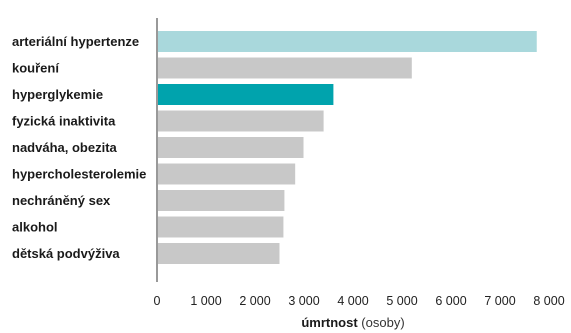 The height and width of the screenshot is (333, 571). Describe the element at coordinates (381, 322) in the screenshot. I see `x-axis-title-unit: (osoby)` at that location.